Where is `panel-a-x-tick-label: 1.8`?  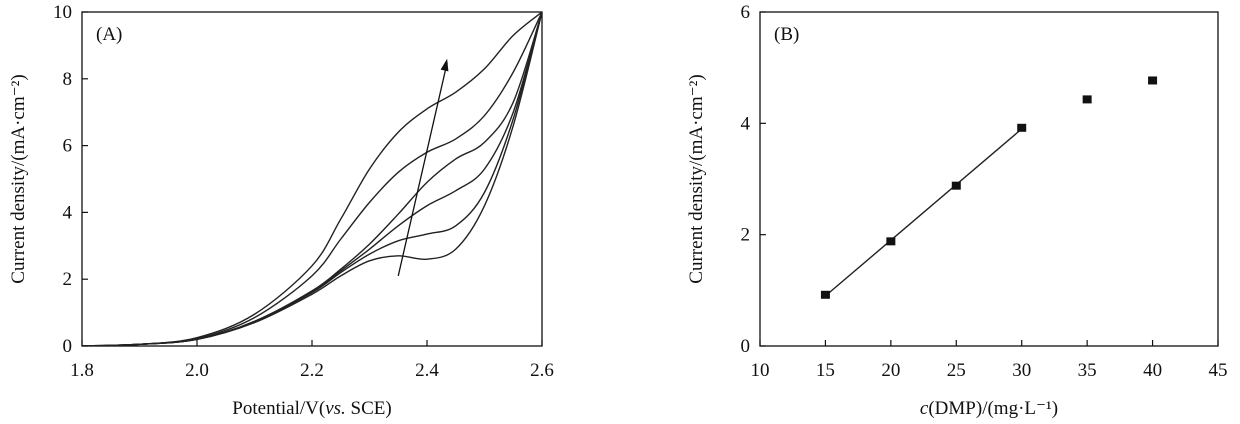
panel-a-x-tick-label: 1.8 is located at coordinates (82, 370).